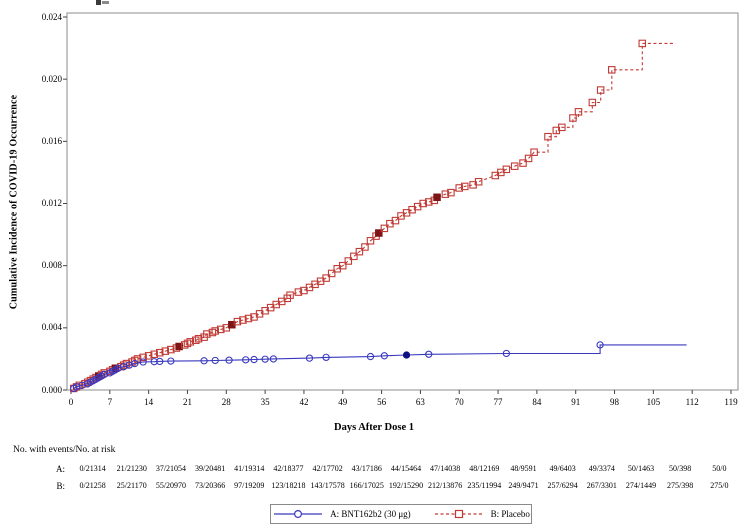 The image size is (748, 528). I want to click on vaccine-line-sample-icon, so click(298, 514).